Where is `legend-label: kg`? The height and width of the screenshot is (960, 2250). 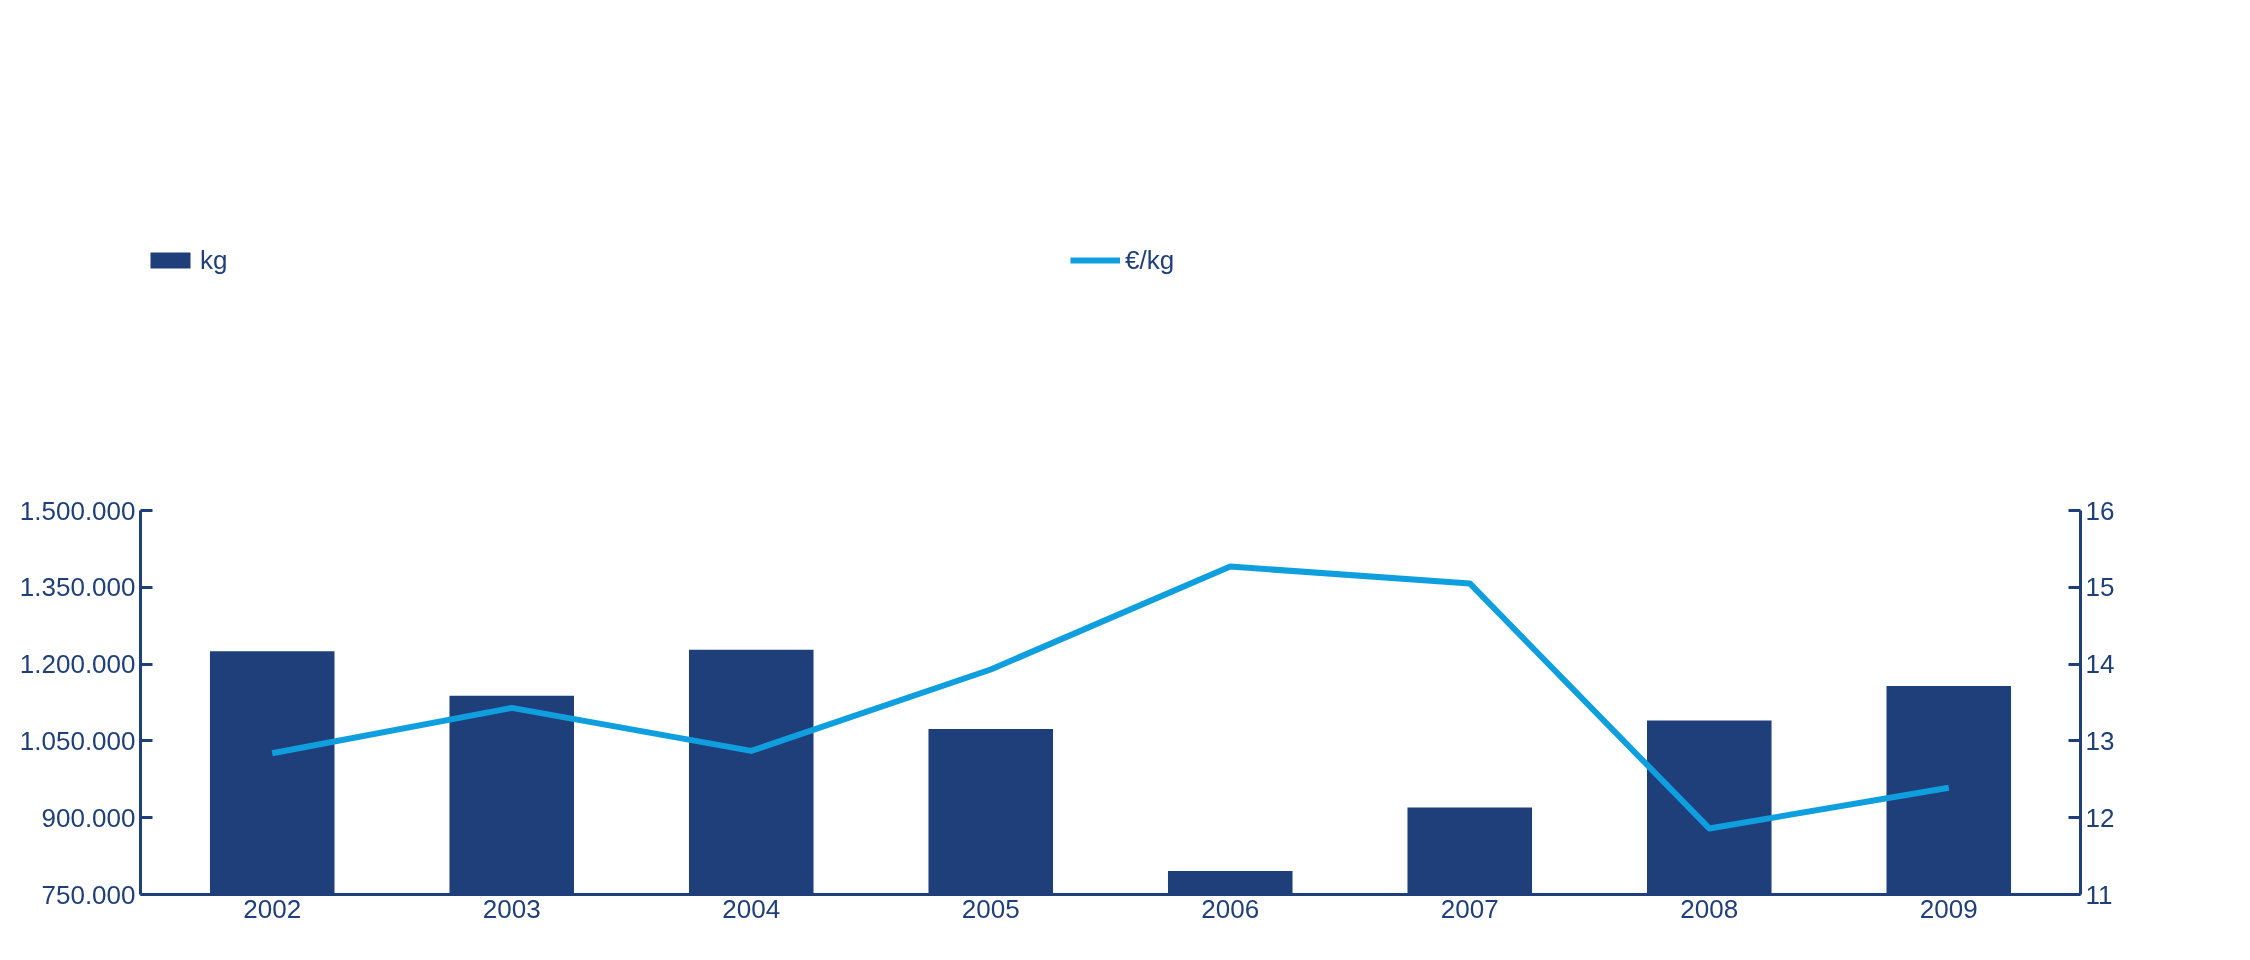
legend-label: kg is located at coordinates (214, 260).